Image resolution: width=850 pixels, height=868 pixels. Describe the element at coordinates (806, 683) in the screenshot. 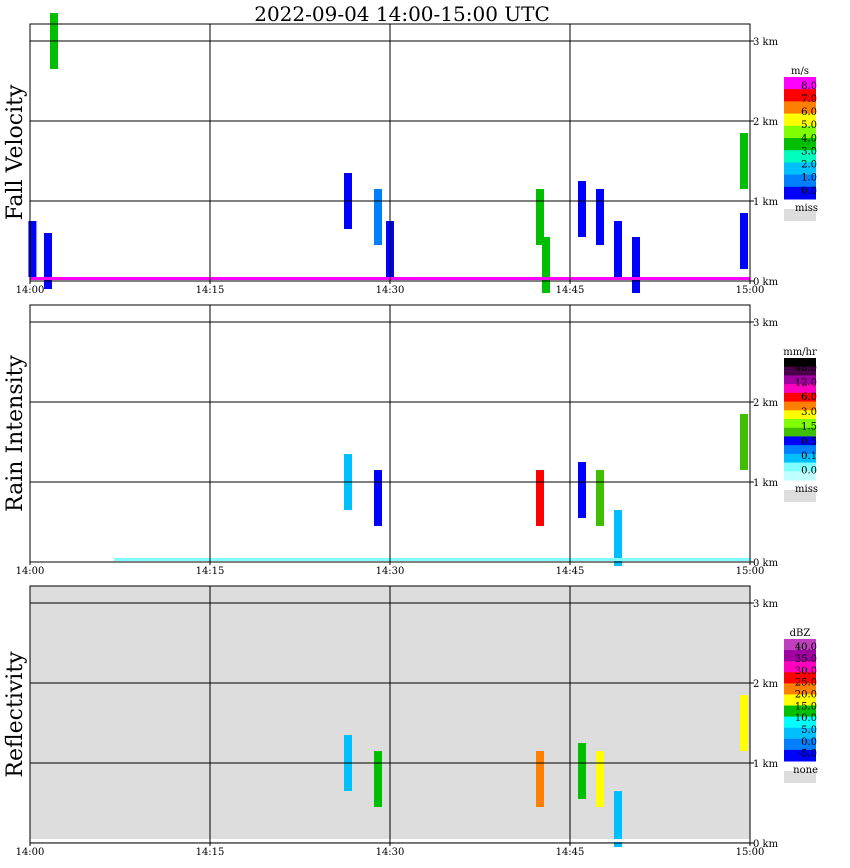

I see `legend-label: 25.0` at that location.